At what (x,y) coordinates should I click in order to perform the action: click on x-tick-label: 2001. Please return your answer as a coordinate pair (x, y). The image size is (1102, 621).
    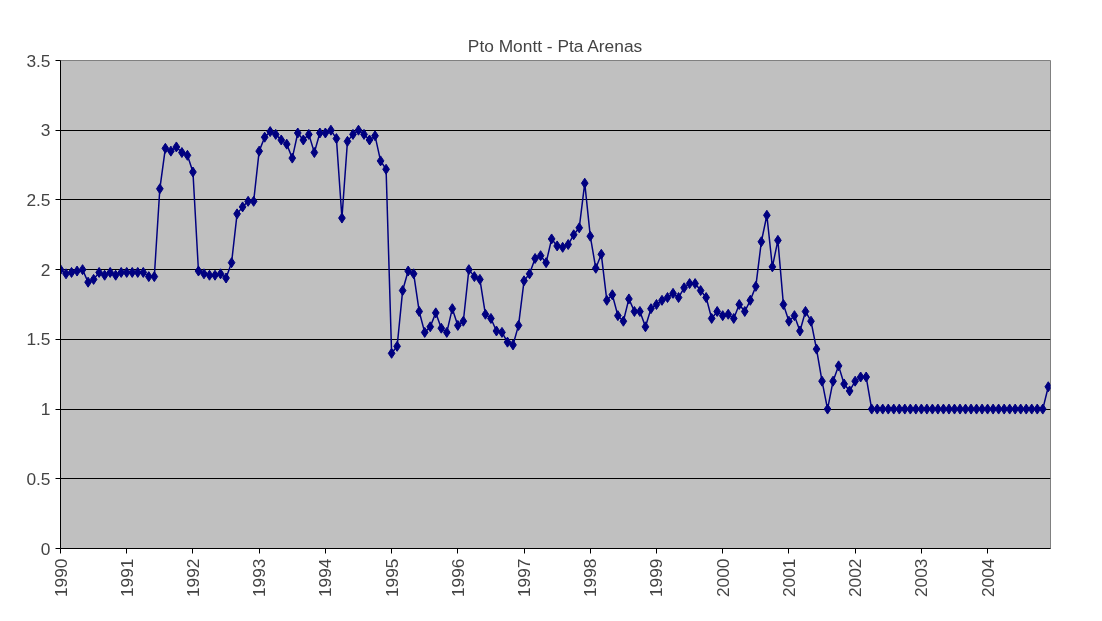
    Looking at the image, I should click on (788, 578).